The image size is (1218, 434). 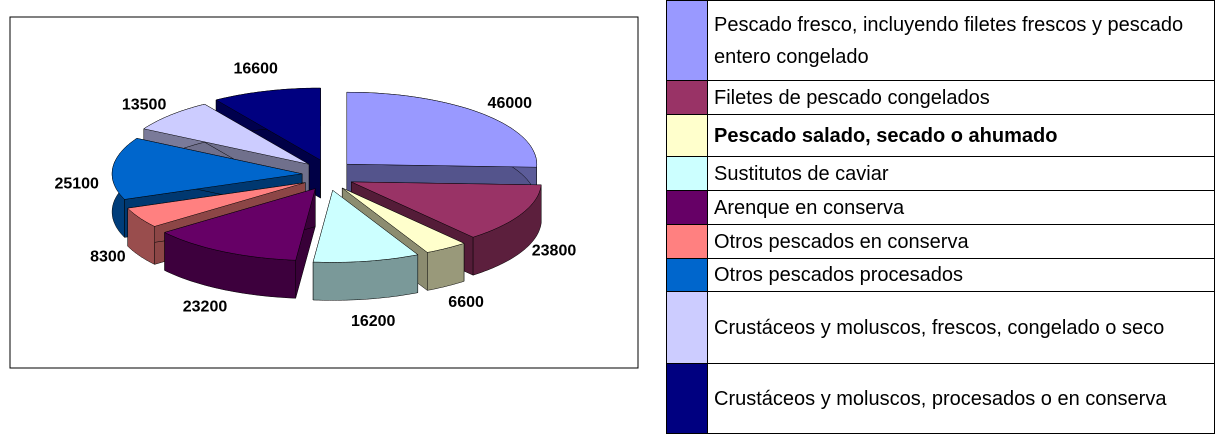 What do you see at coordinates (961, 97) in the screenshot?
I see `legend-label: Filetes de pescado congelados` at bounding box center [961, 97].